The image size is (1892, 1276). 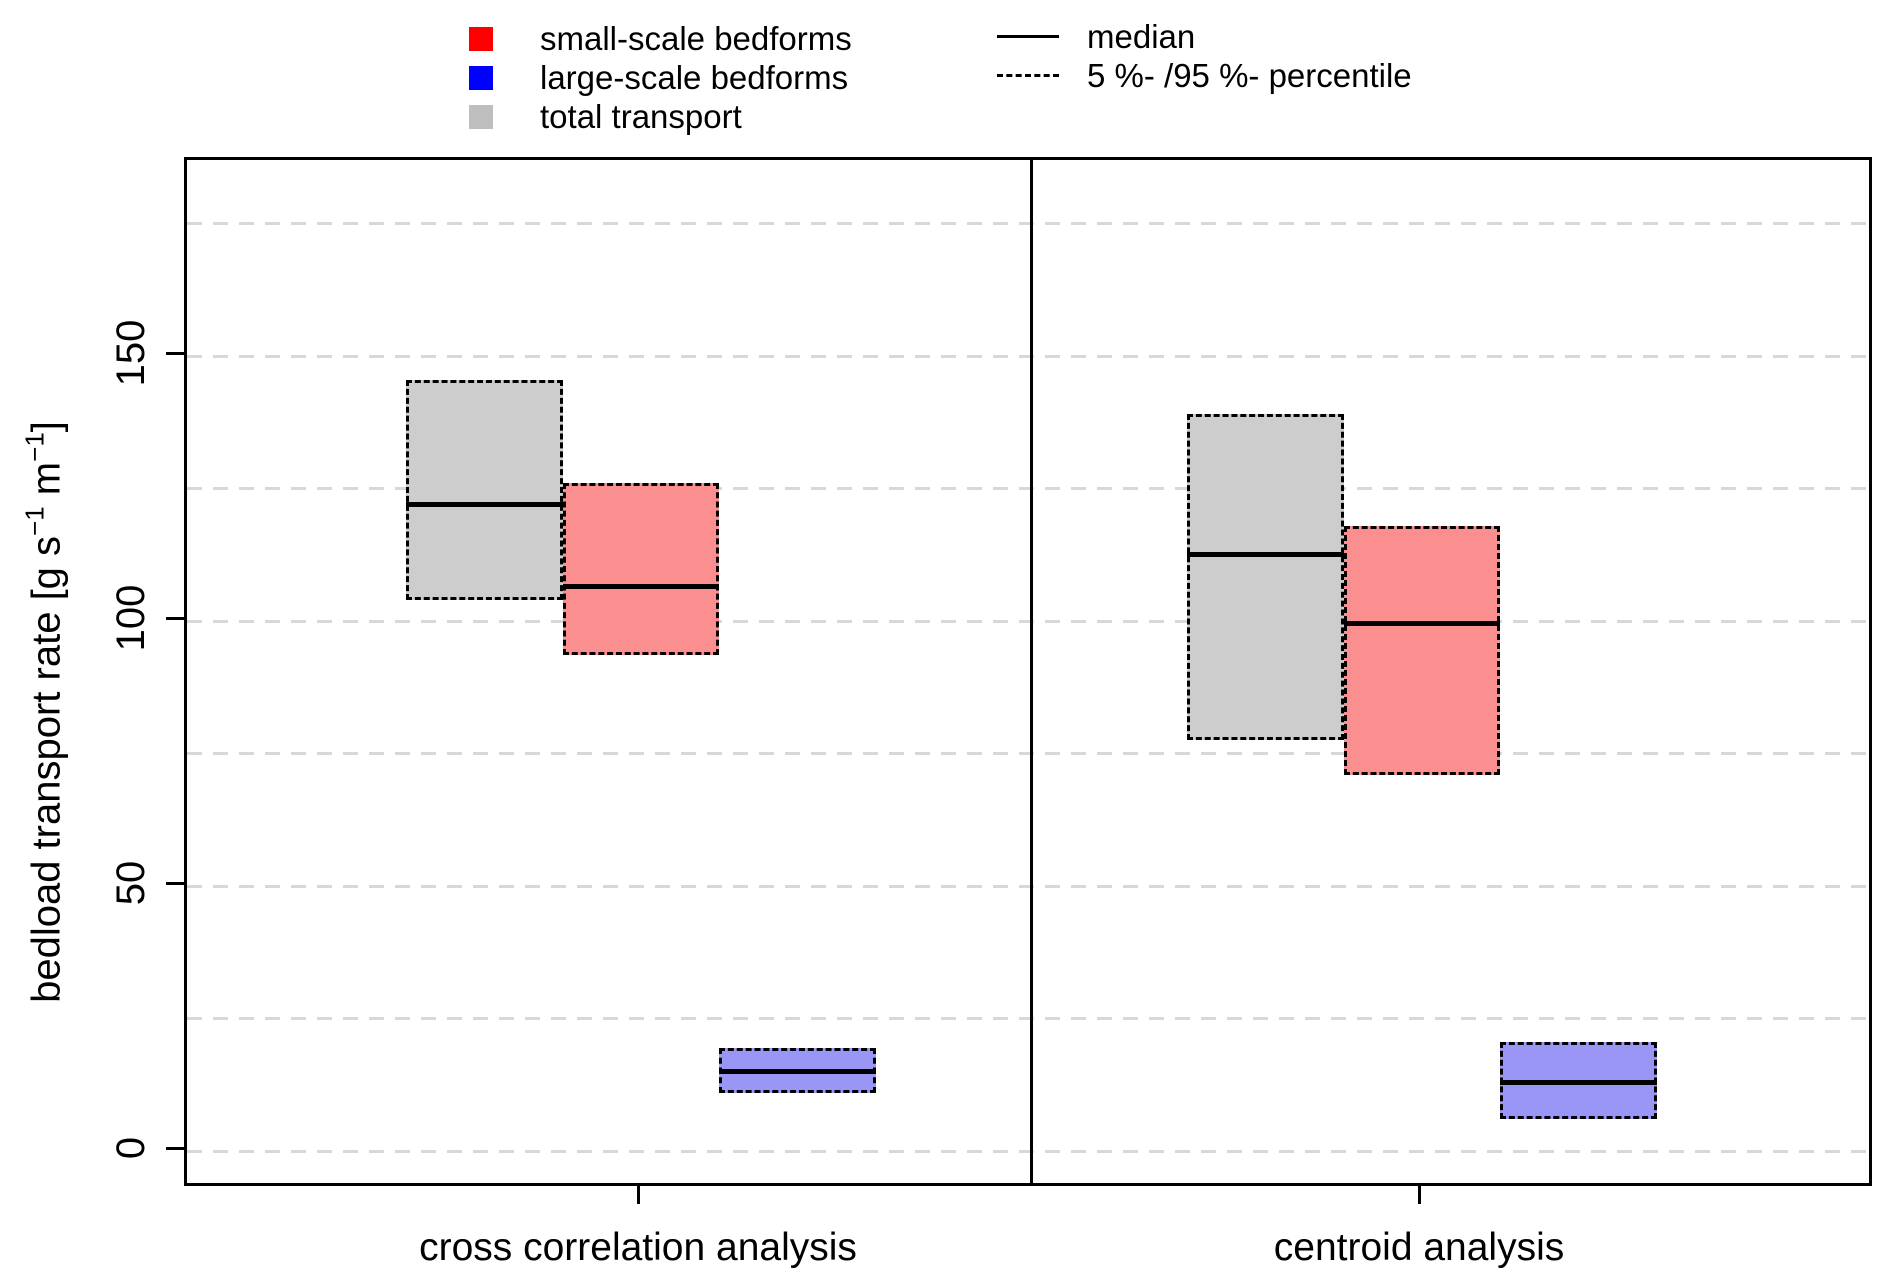 What do you see at coordinates (481, 116) in the screenshot?
I see `total-transport-swatch-icon` at bounding box center [481, 116].